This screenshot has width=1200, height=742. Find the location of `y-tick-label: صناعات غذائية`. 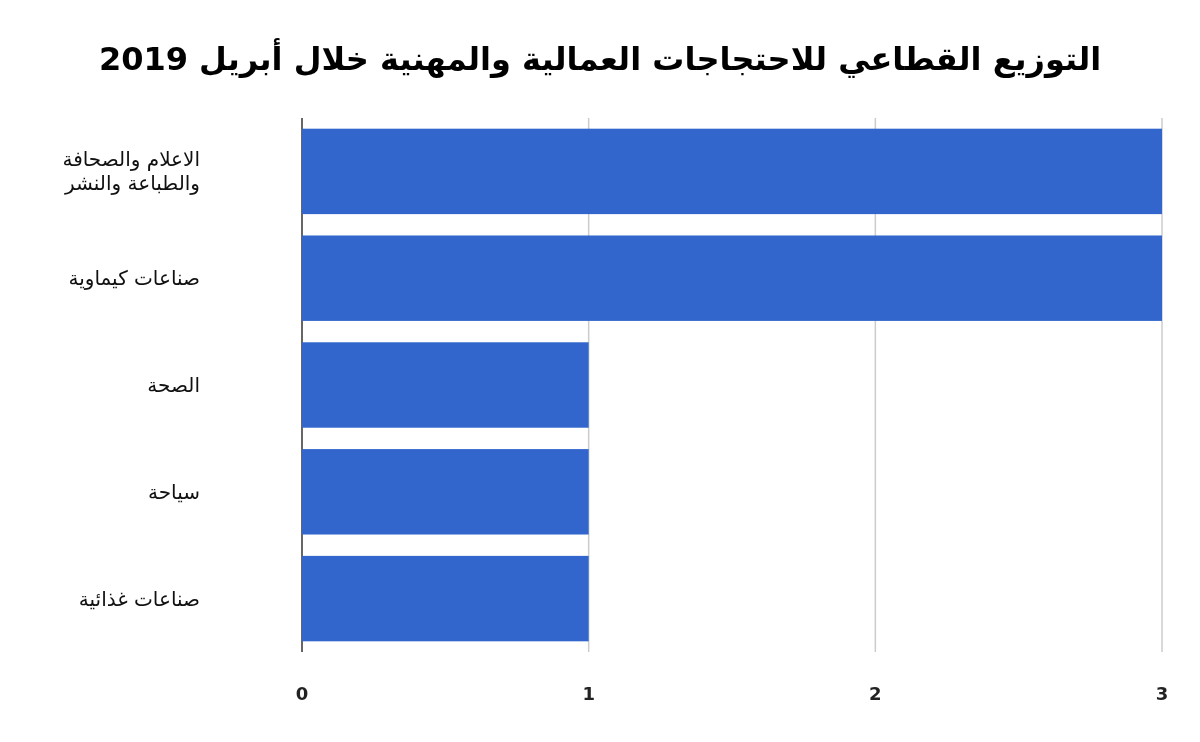

y-tick-label: صناعات غذائية is located at coordinates (139, 598).